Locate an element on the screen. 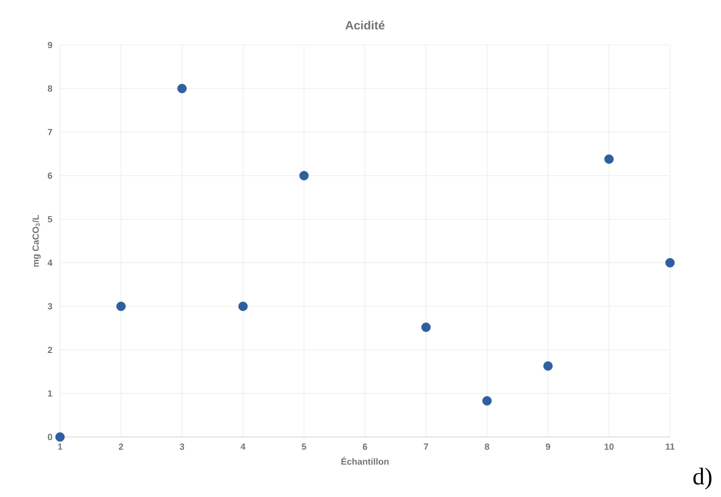 This screenshot has width=721, height=497. y-tick-label: 8 is located at coordinates (50, 88).